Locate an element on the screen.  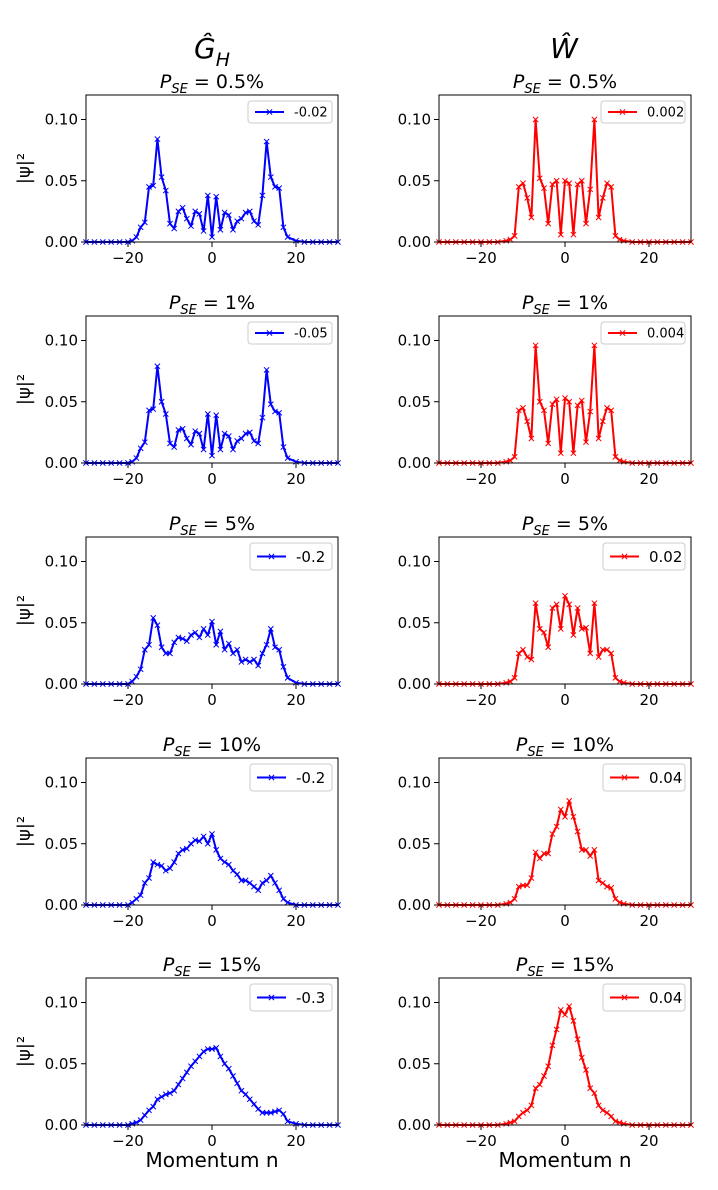
panel-r0-c0: PSE = 0.5% −20 0 20 0.00 0.05 0.10 |ψ|² -0.02 is located at coordinates (177, 169).